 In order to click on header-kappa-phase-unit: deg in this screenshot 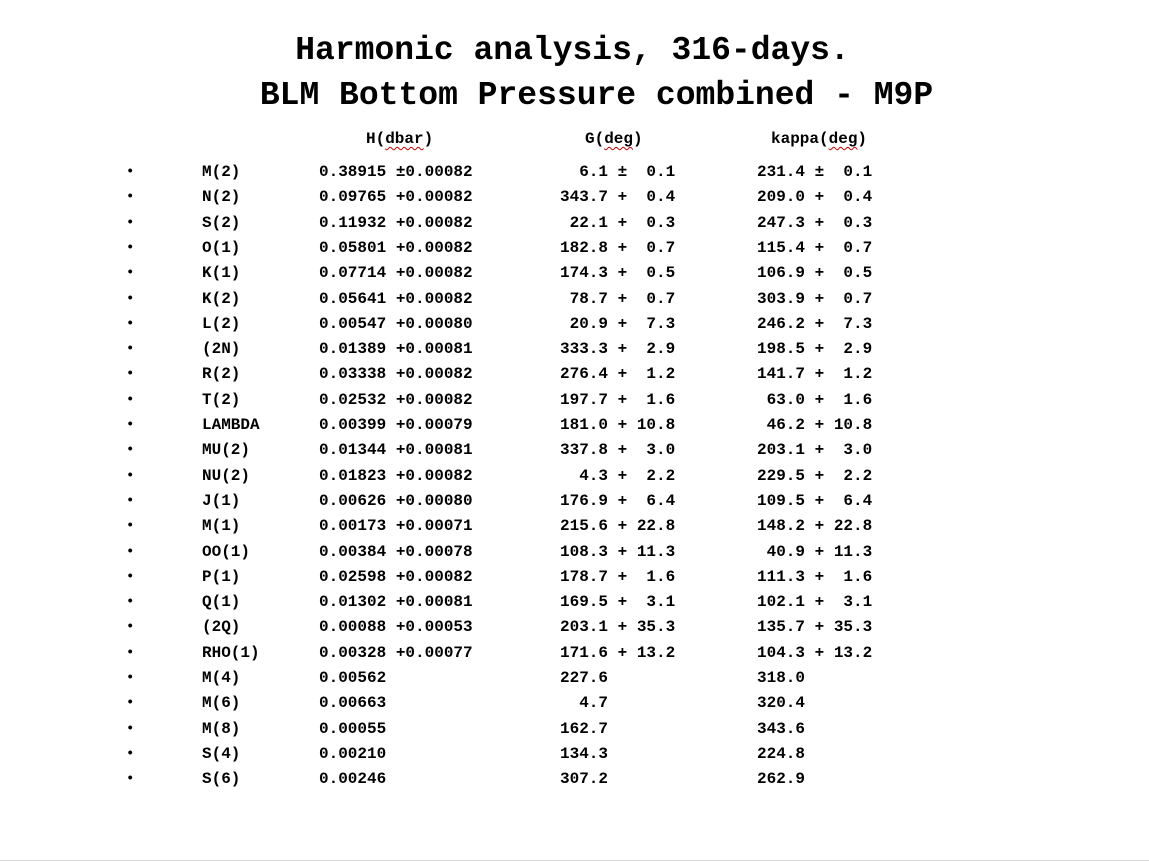, I will do `click(843, 139)`.